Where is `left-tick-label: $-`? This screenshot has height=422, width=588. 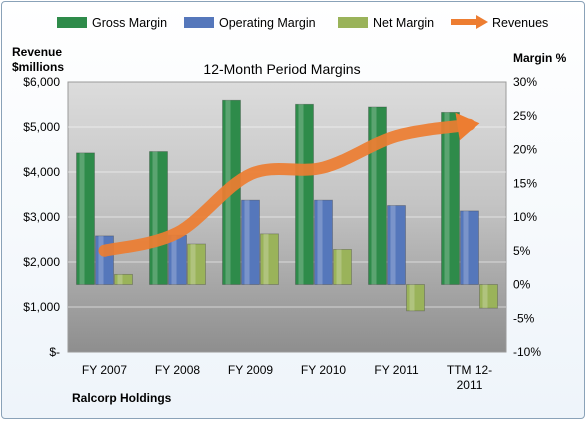
left-tick-label: $- is located at coordinates (54, 352).